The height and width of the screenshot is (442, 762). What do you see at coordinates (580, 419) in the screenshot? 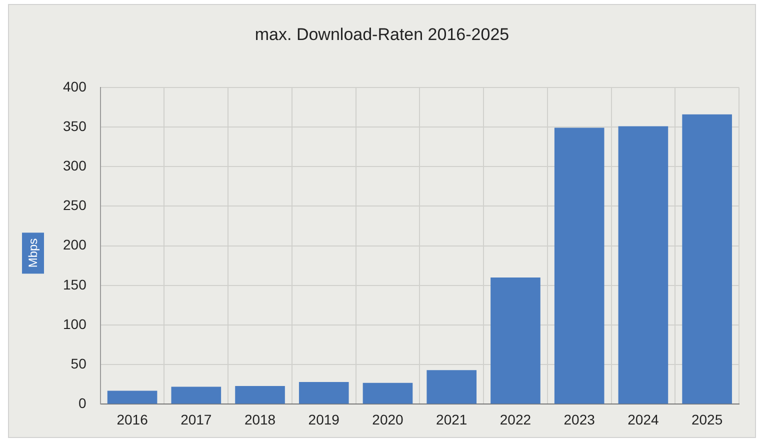
I see `x-tick-label: 2023` at bounding box center [580, 419].